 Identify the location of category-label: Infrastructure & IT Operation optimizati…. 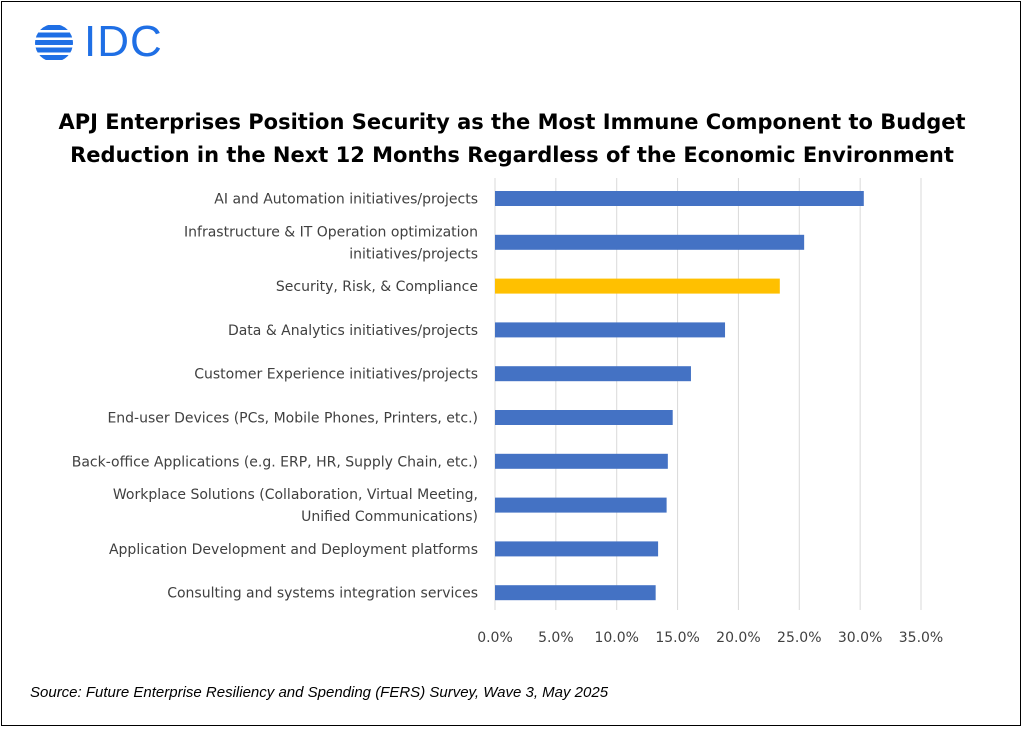
(331, 232).